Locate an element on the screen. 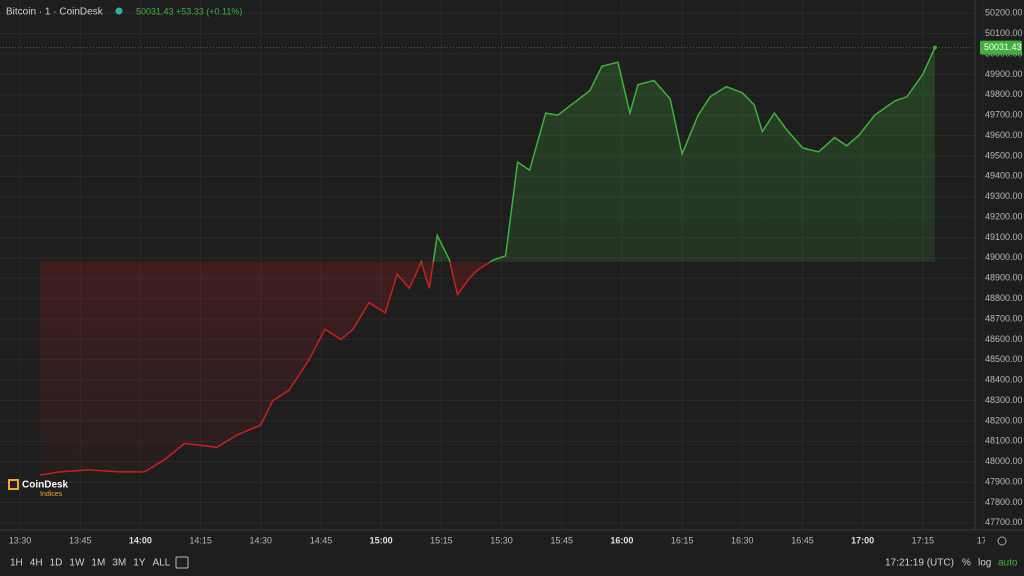  x-tick-label: 17:00 is located at coordinates (862, 540).